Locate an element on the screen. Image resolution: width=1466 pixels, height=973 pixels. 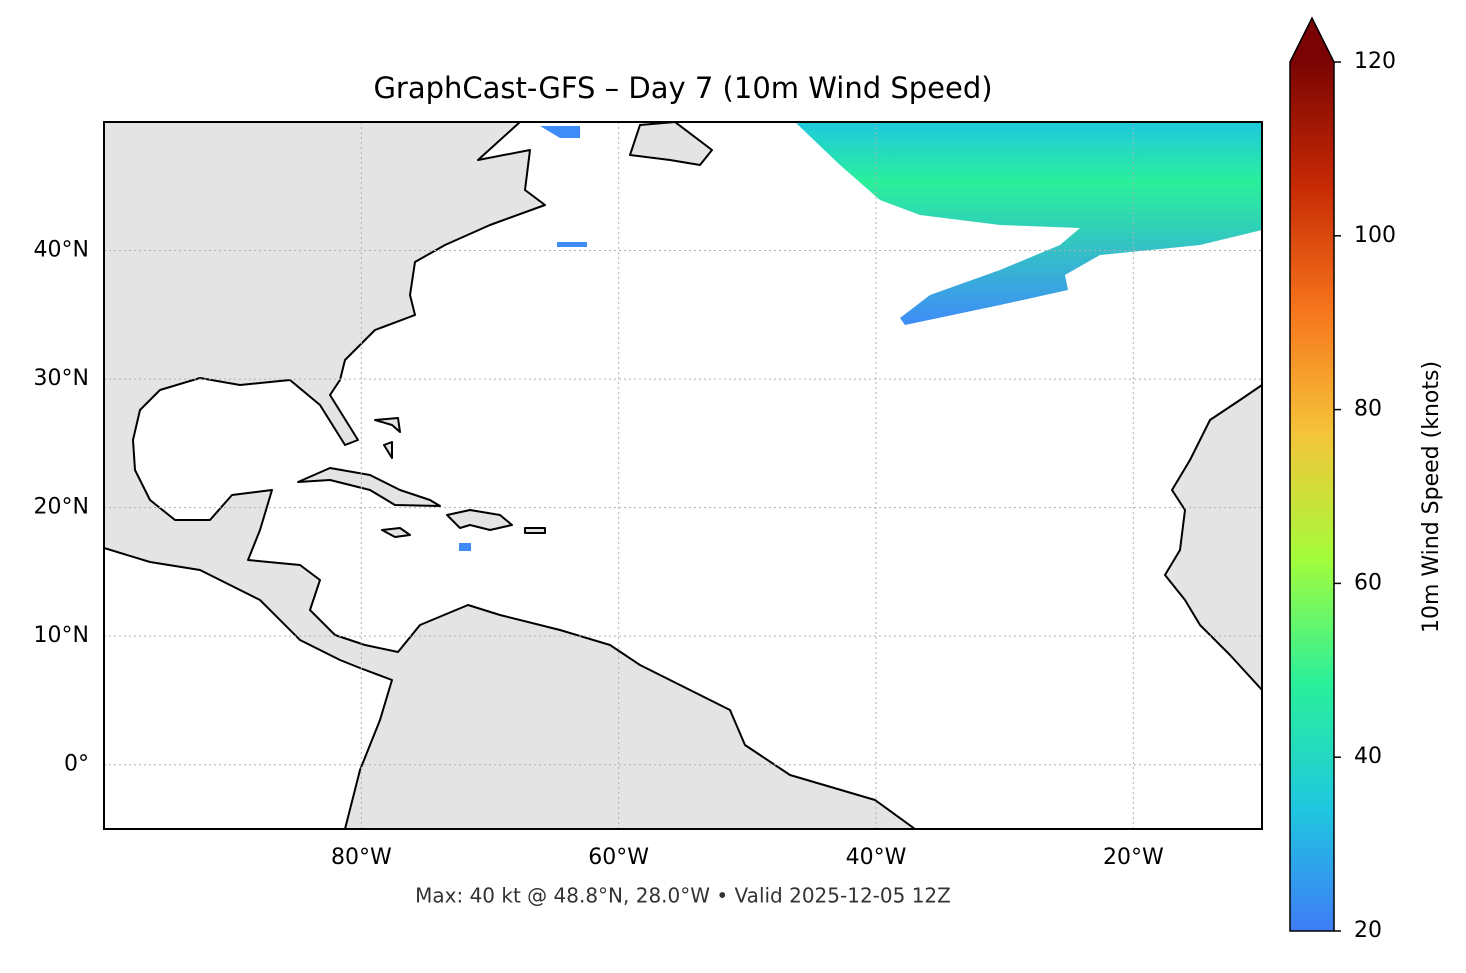
x-tick-label: 20°W is located at coordinates (1133, 857).